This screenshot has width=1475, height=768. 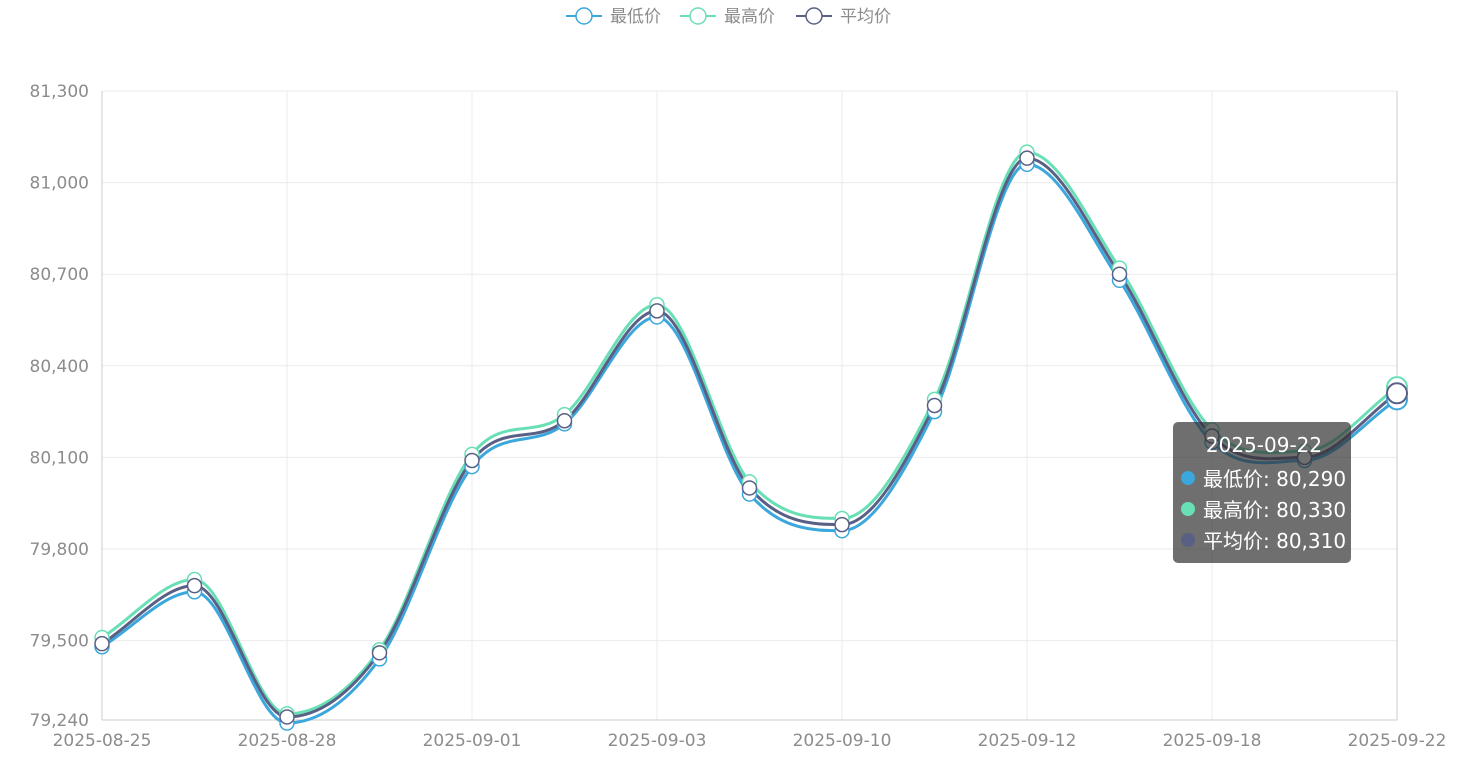 I want to click on y-tick-label: 79,240, so click(x=59, y=721).